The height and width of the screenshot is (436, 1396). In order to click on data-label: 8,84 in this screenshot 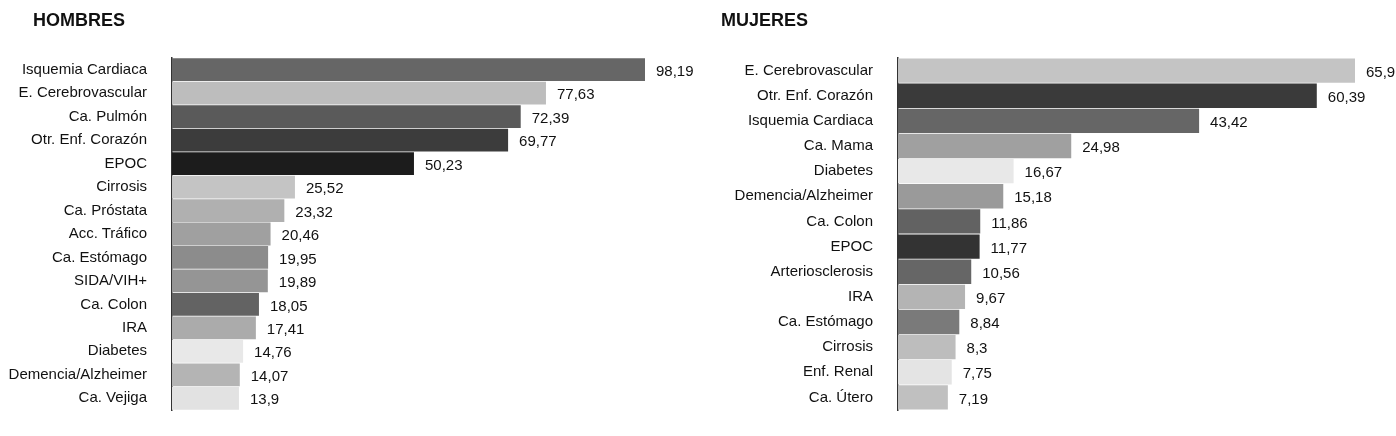, I will do `click(985, 323)`.